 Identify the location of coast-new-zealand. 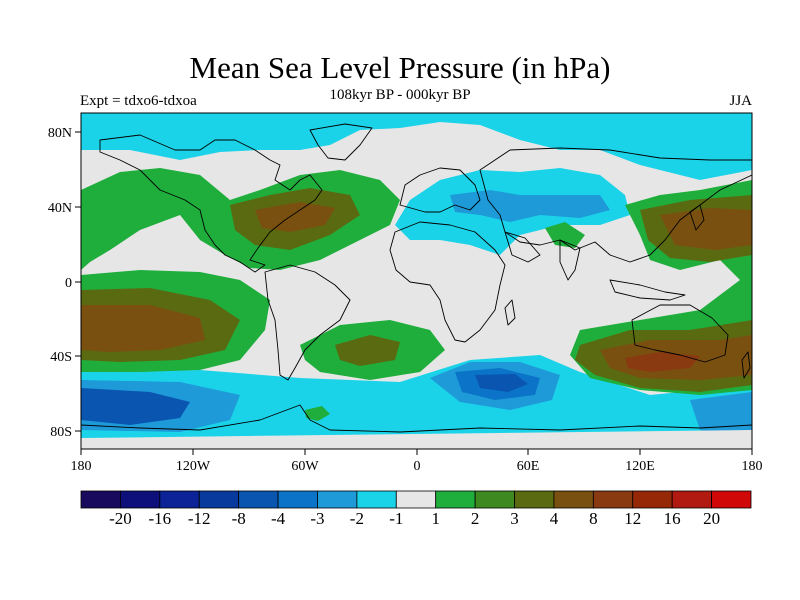
(746, 365).